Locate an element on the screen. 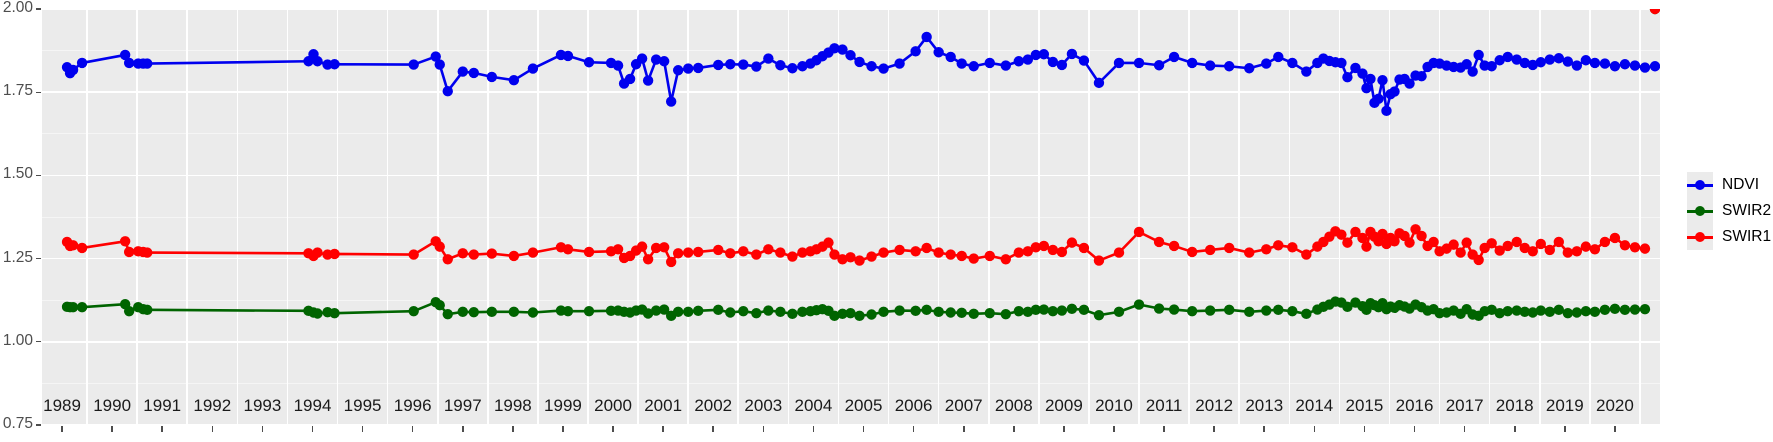 This screenshot has height=442, width=1773. x-axis-year-label: 1995 is located at coordinates (362, 405).